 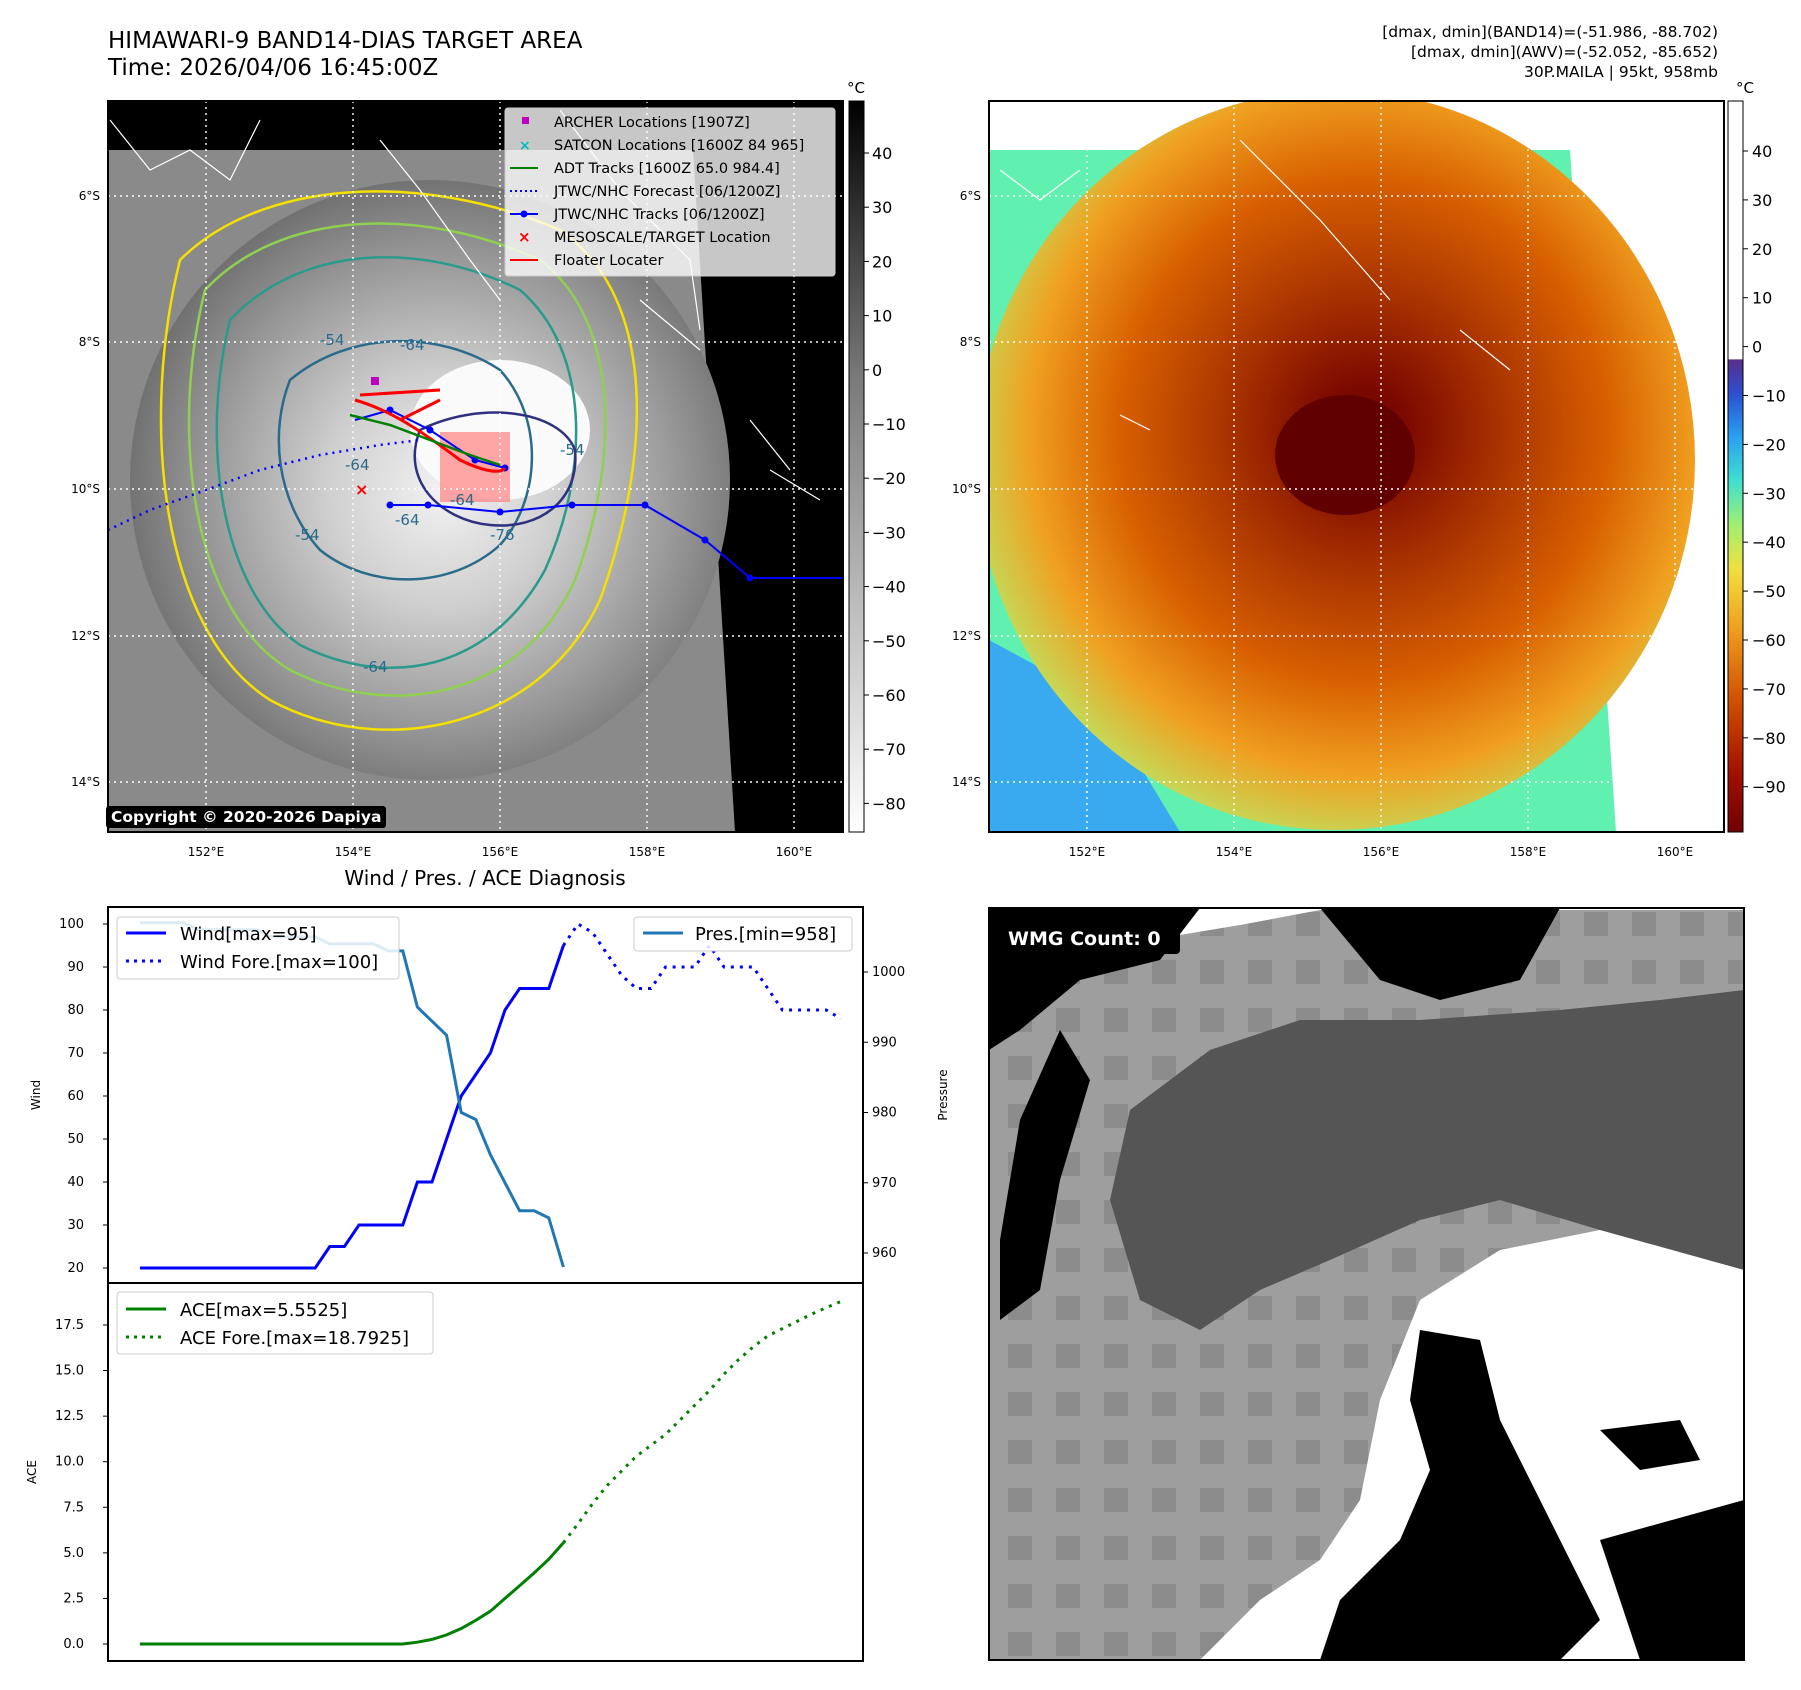 What do you see at coordinates (248, 934) in the screenshot?
I see `legend-wind: Wind[max=95]` at bounding box center [248, 934].